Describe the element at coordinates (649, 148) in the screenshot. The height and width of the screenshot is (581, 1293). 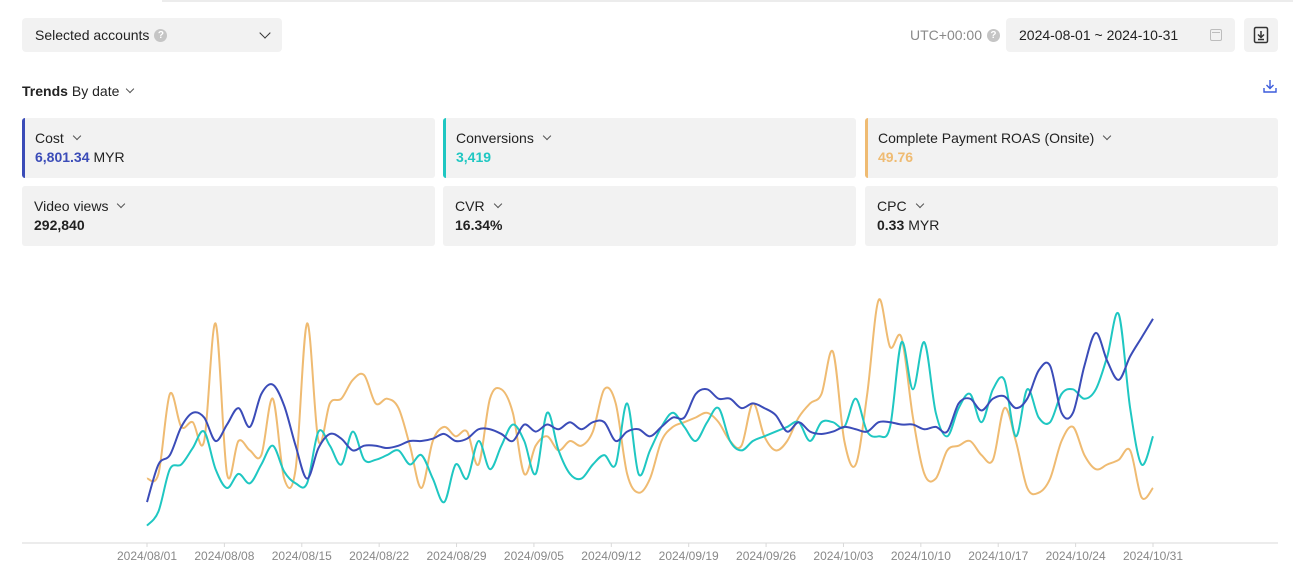
I see `metric-card-conversions: Conversions 3,419` at that location.